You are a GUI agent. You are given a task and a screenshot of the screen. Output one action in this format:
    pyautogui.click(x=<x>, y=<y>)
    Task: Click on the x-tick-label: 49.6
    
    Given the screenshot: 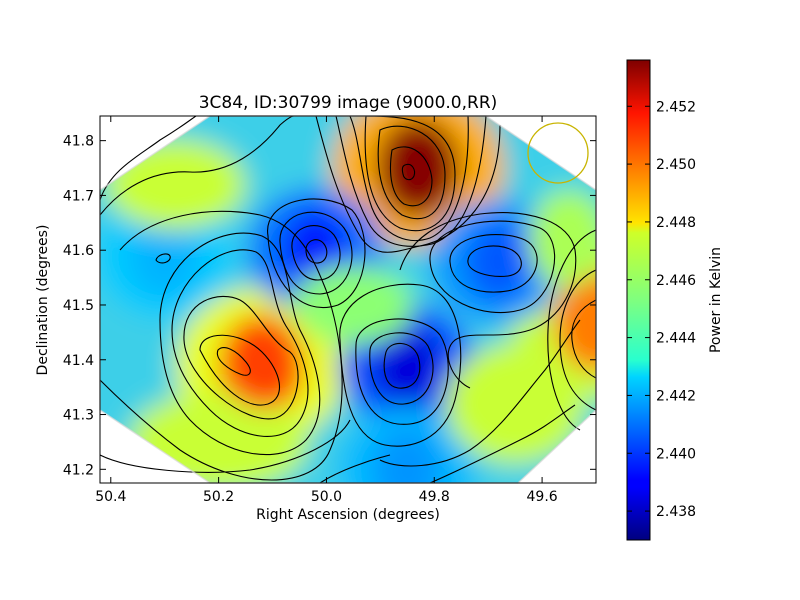 What is the action you would take?
    pyautogui.click(x=542, y=497)
    